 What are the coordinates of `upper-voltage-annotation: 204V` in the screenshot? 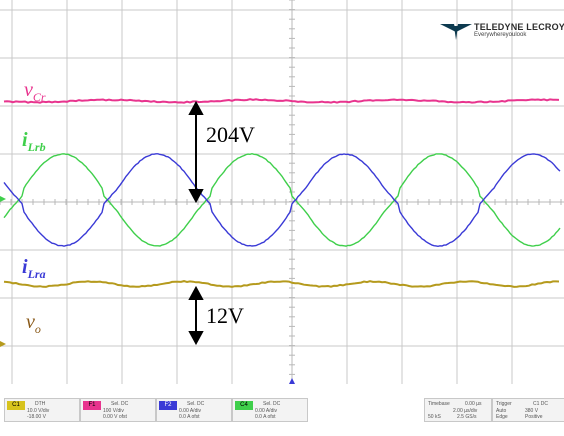 It's located at (230, 135).